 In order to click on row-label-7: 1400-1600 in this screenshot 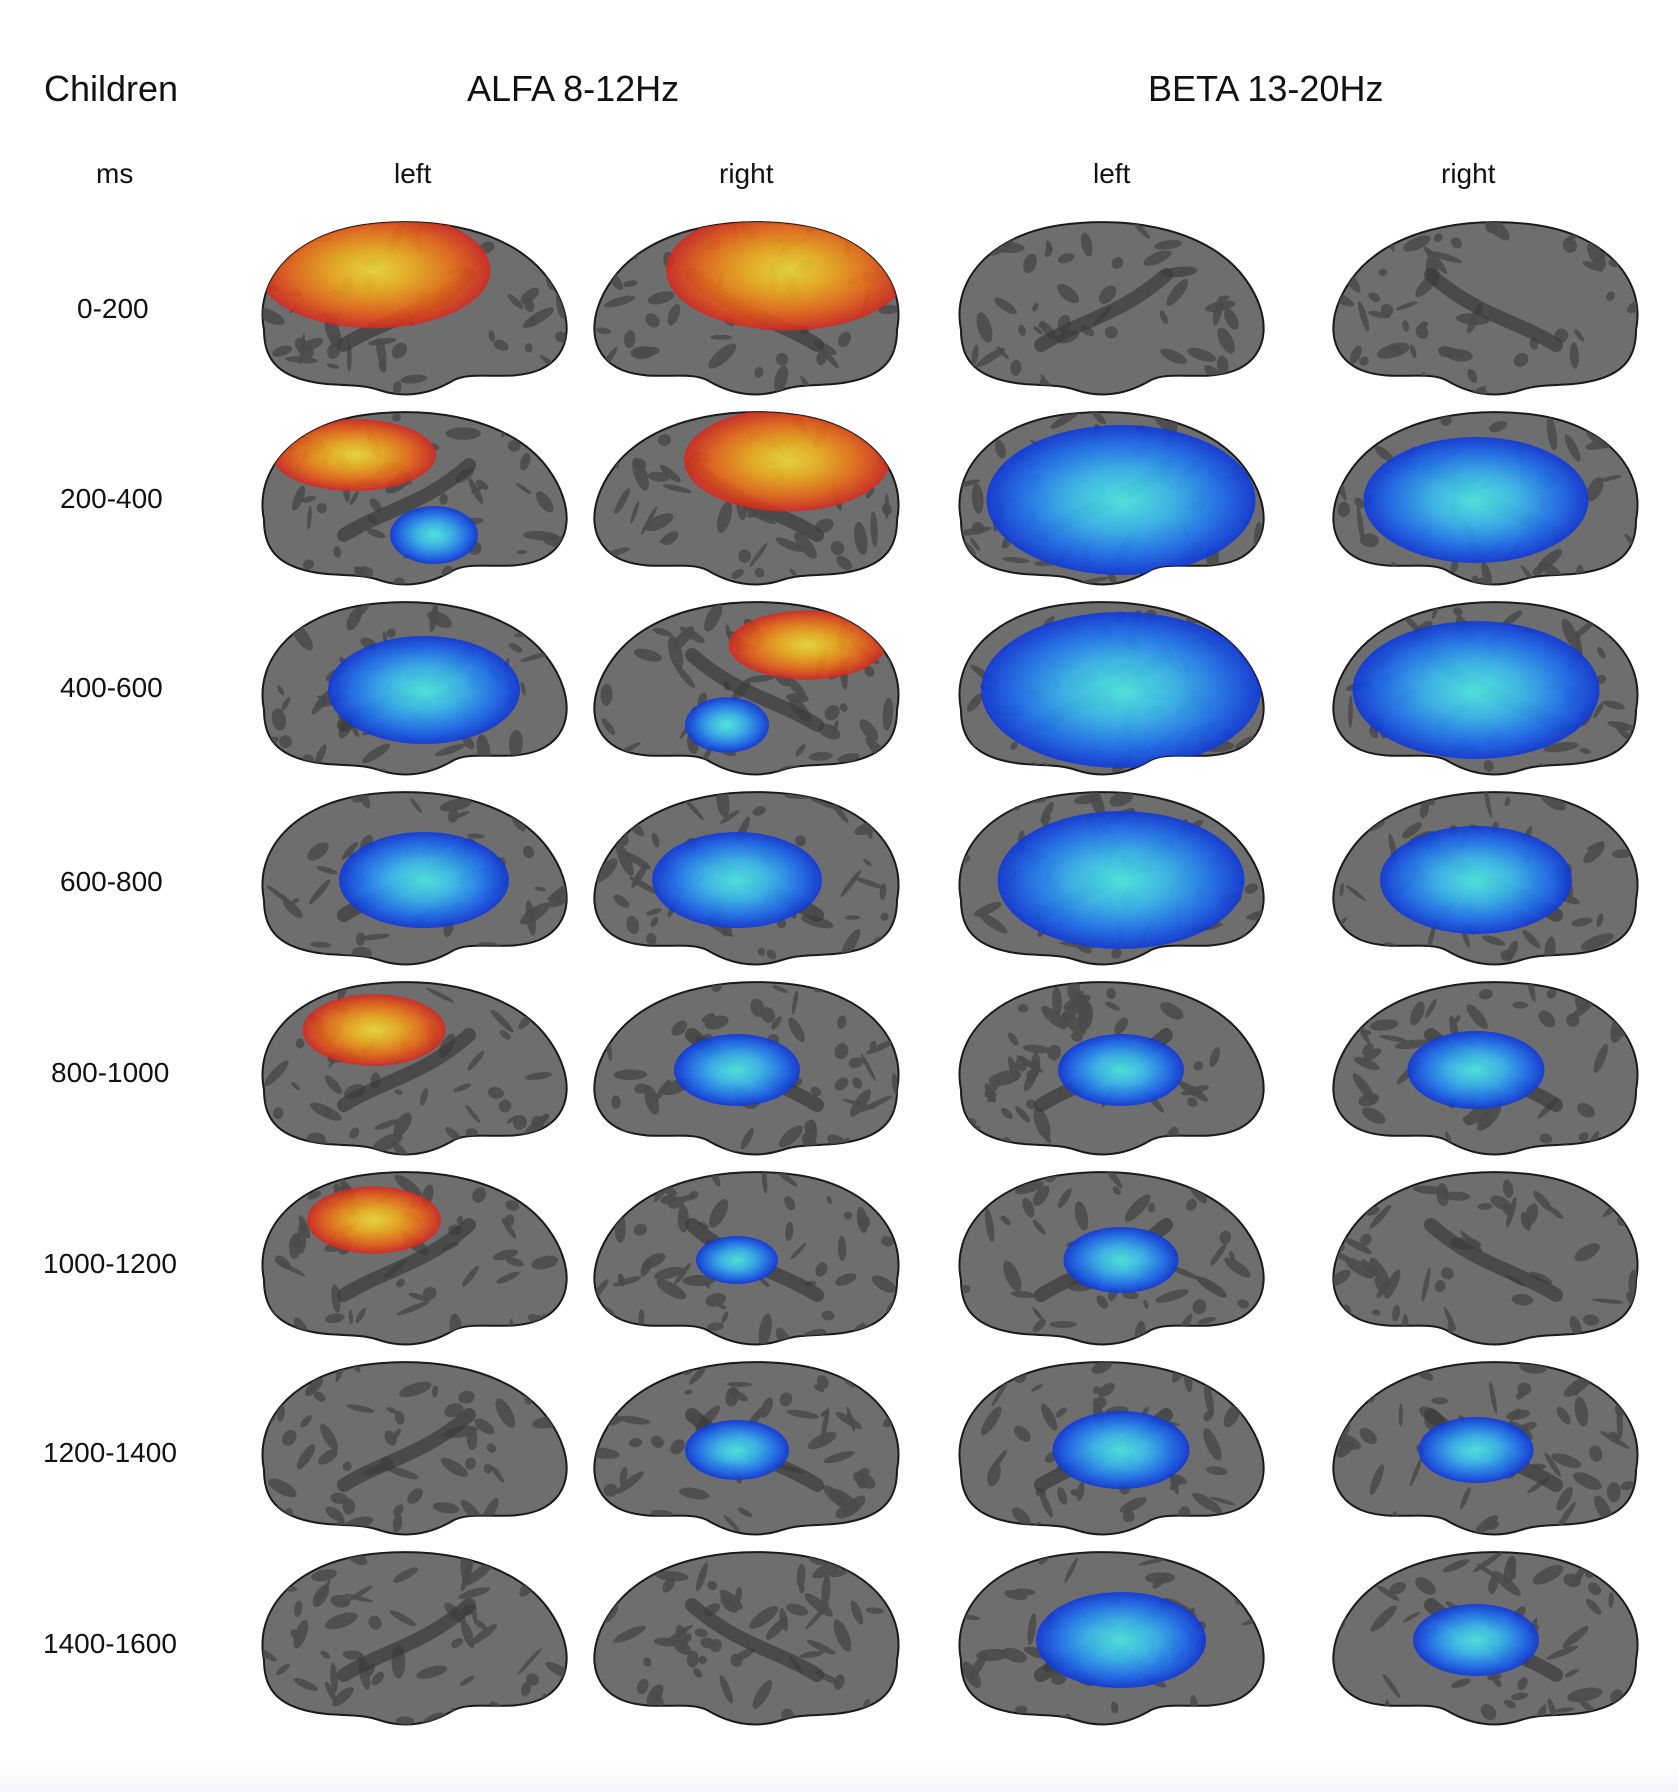, I will do `click(110, 1643)`.